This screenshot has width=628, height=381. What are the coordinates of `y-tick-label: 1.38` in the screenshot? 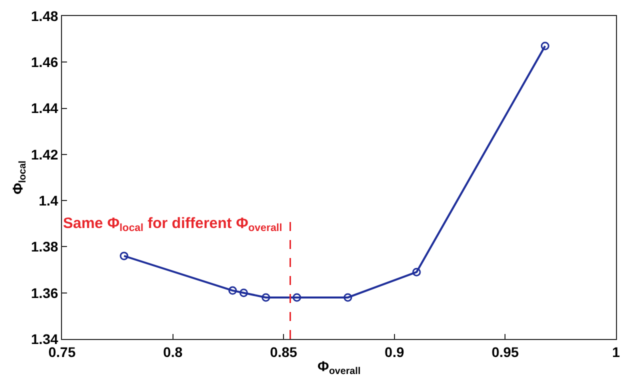 It's located at (44, 246).